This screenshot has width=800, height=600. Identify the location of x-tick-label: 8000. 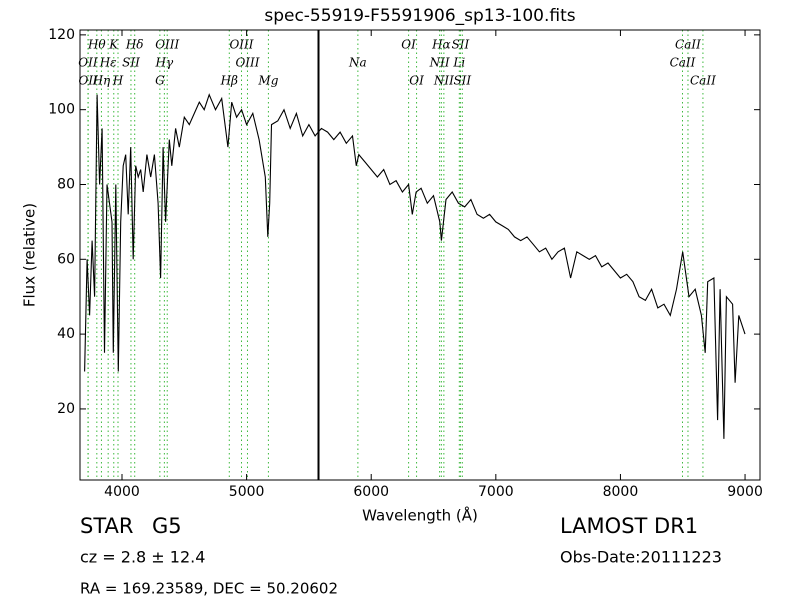
(621, 492).